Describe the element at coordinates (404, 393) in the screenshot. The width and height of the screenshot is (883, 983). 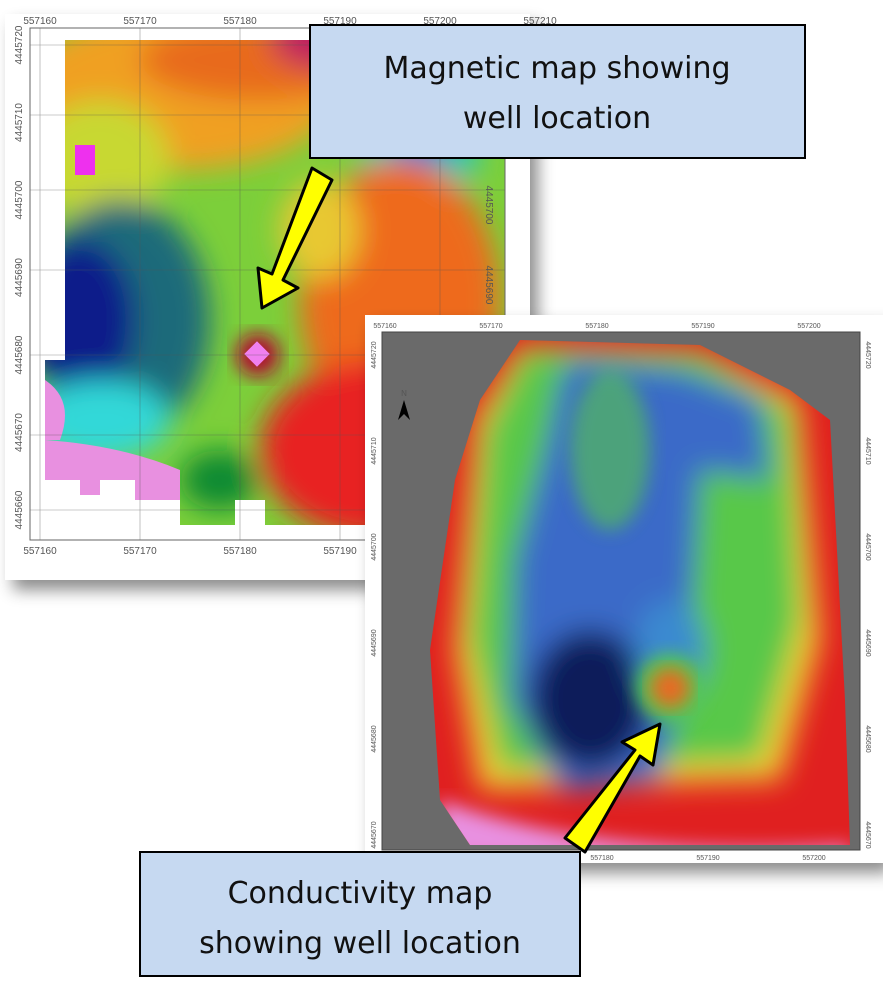
I see `north-label: N` at that location.